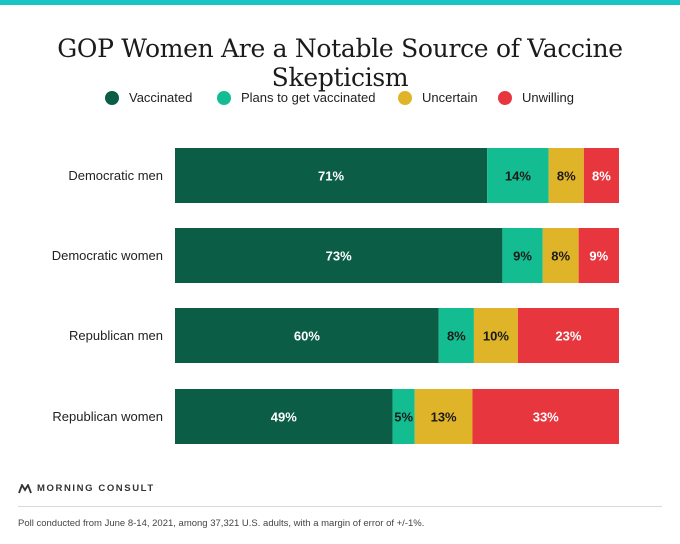 The width and height of the screenshot is (680, 544). I want to click on data-label-democratic-men-unwilling: 8%, so click(601, 176).